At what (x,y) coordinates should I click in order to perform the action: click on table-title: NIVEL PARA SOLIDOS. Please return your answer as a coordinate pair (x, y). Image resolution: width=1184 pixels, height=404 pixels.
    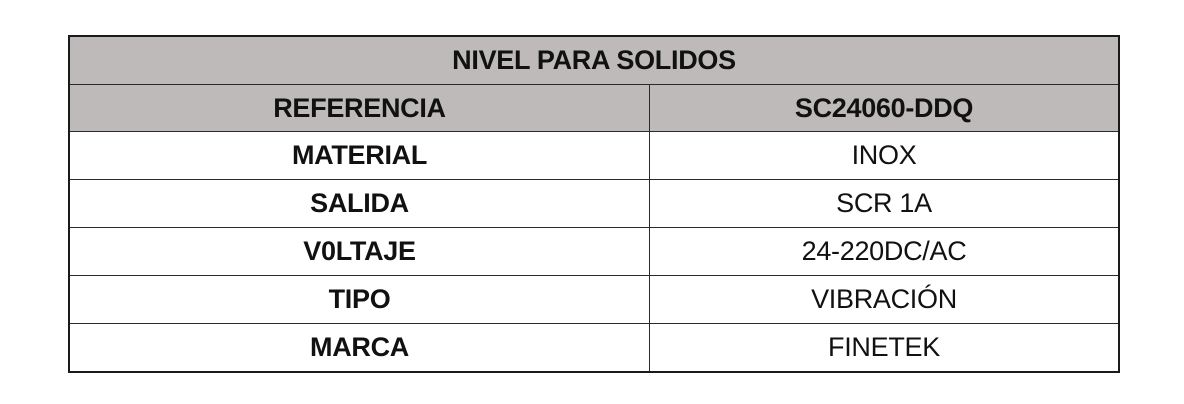
    Looking at the image, I should click on (594, 60).